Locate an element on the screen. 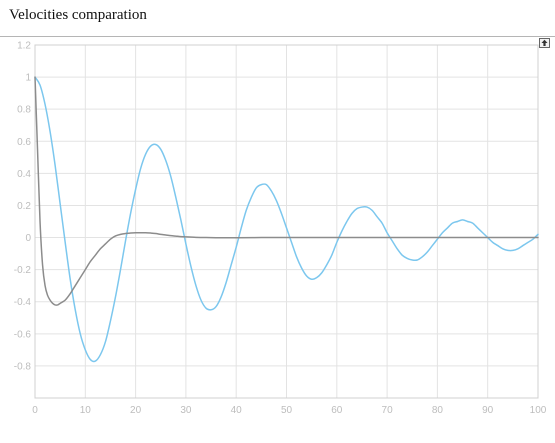  x-tick-label: 0 is located at coordinates (35, 410).